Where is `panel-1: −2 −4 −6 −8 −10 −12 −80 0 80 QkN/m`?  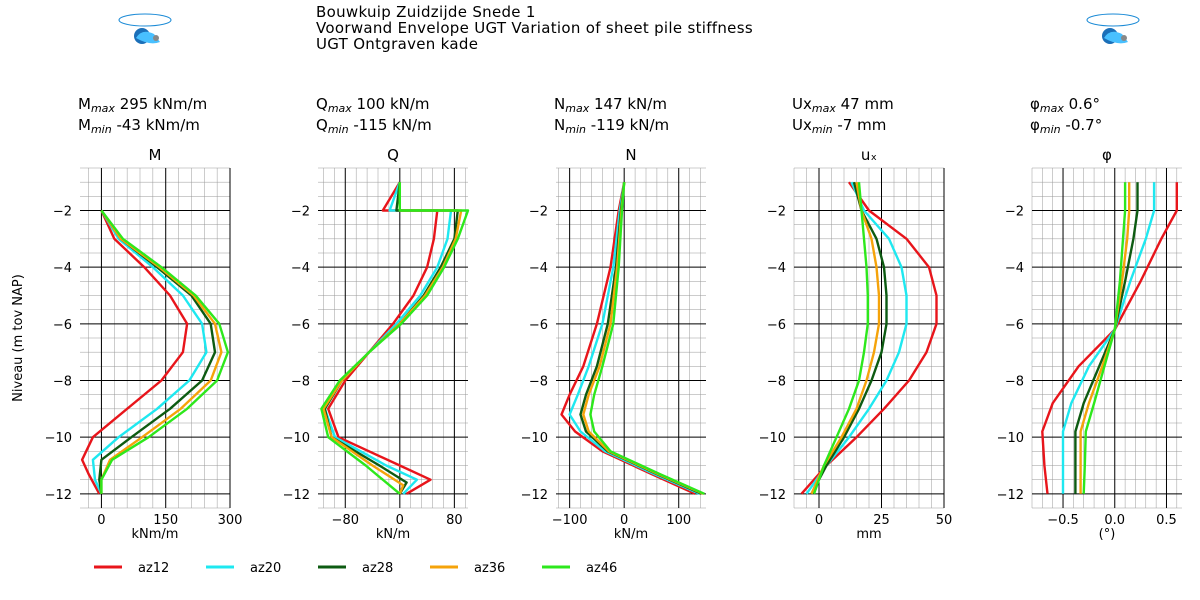 panel-1: −2 −4 −6 −8 −10 −12 −80 0 80 QkN/m is located at coordinates (376, 344).